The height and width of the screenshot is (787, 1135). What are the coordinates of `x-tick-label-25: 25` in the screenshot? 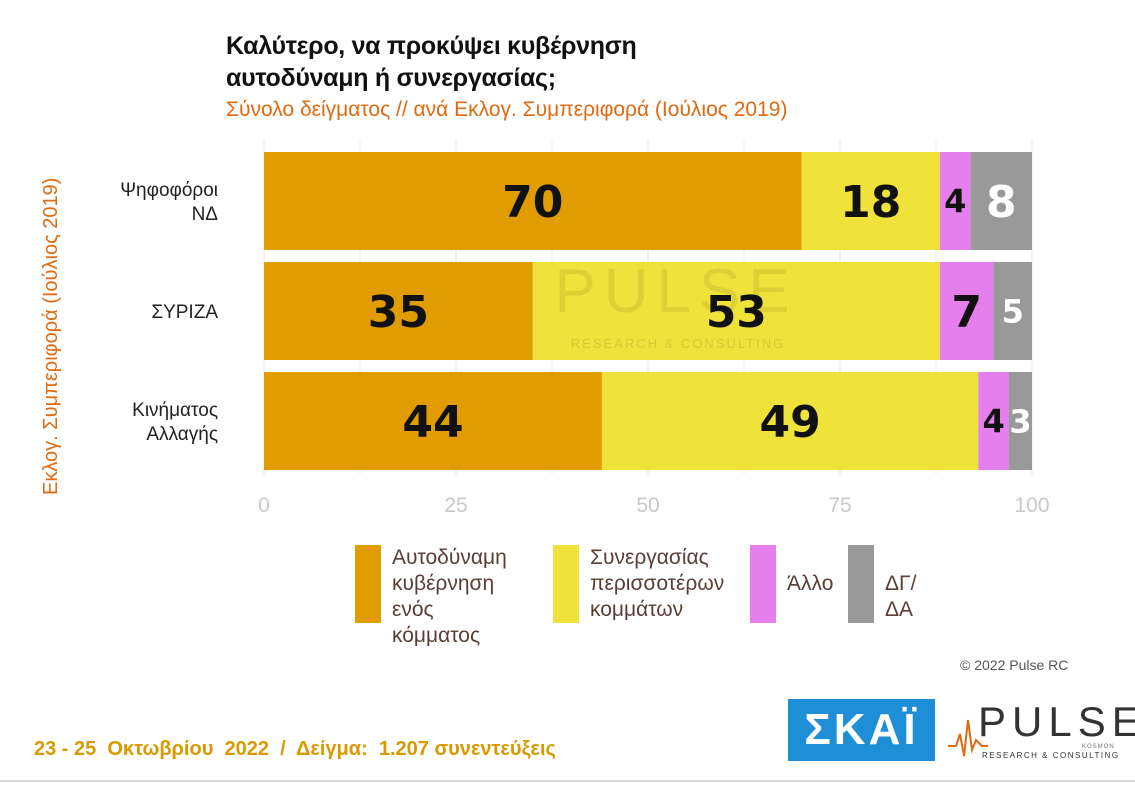 It's located at (455, 505).